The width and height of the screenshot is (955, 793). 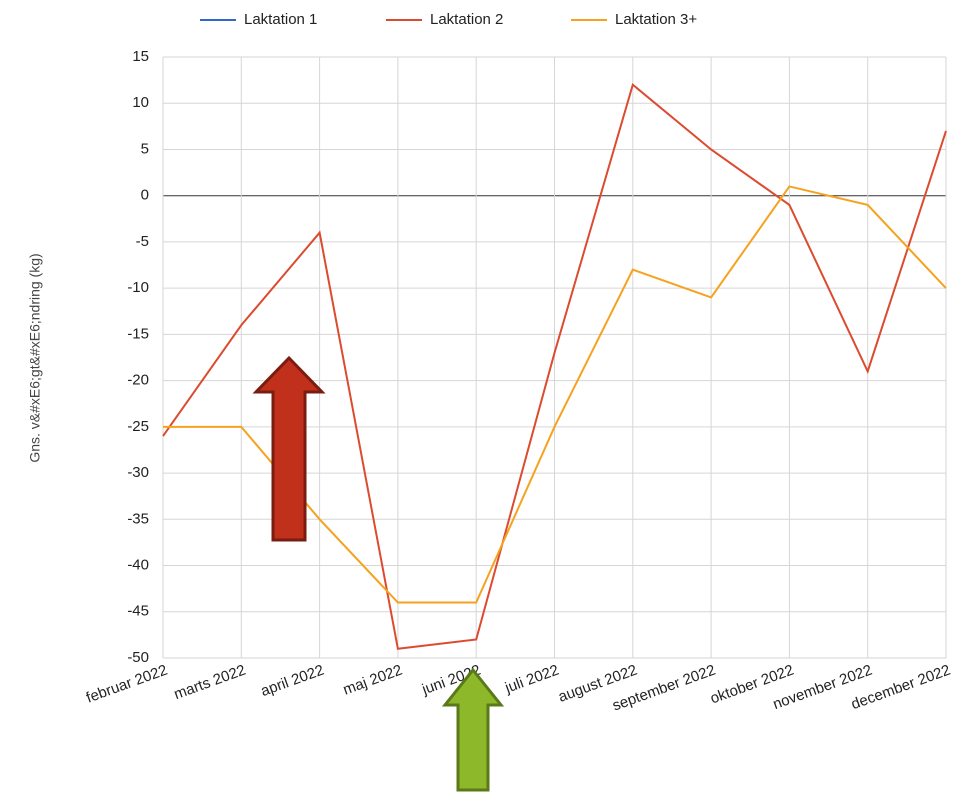 I want to click on x-tick-label: april 2022, so click(x=293, y=681).